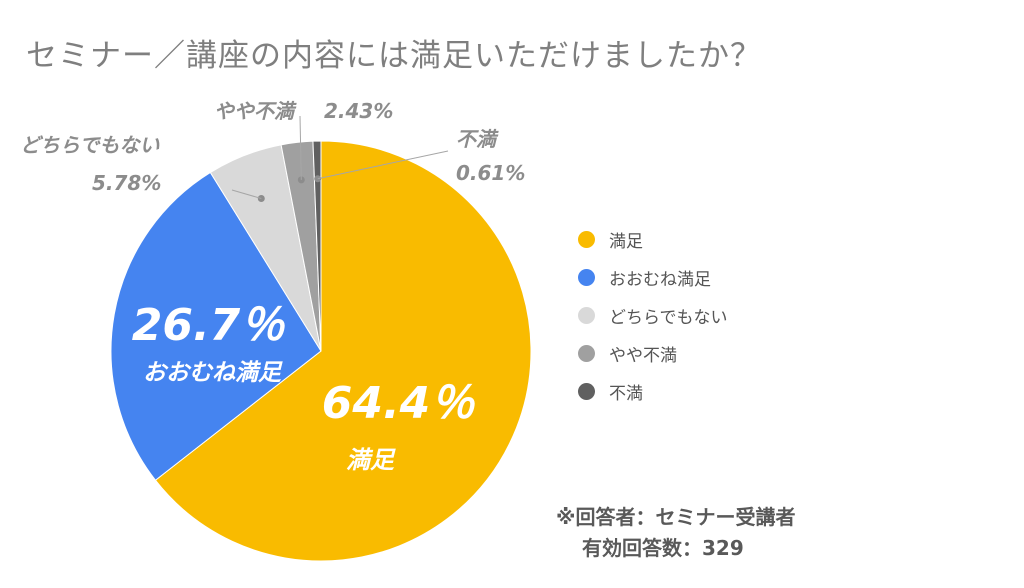 The width and height of the screenshot is (1024, 588). What do you see at coordinates (358, 111) in the screenshot?
I see `slice-4-value-label: 2.43%` at bounding box center [358, 111].